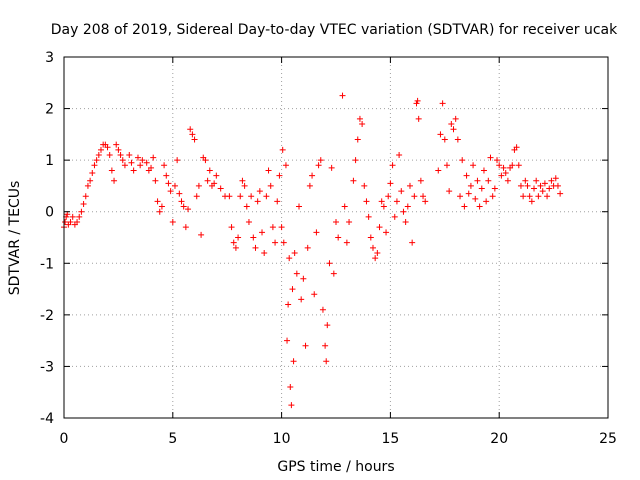 This screenshot has width=640, height=480. Describe the element at coordinates (335, 467) in the screenshot. I see `x-axis-label: GPS time / hours` at that location.